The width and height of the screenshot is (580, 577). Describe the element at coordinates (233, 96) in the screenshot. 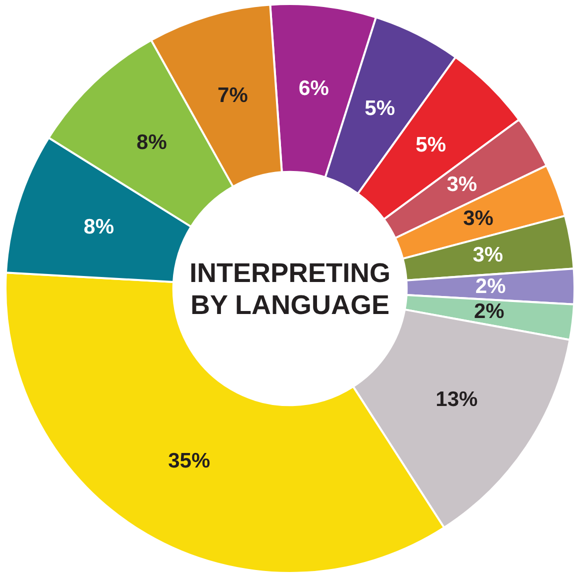

I see `data-label: 7%` at that location.